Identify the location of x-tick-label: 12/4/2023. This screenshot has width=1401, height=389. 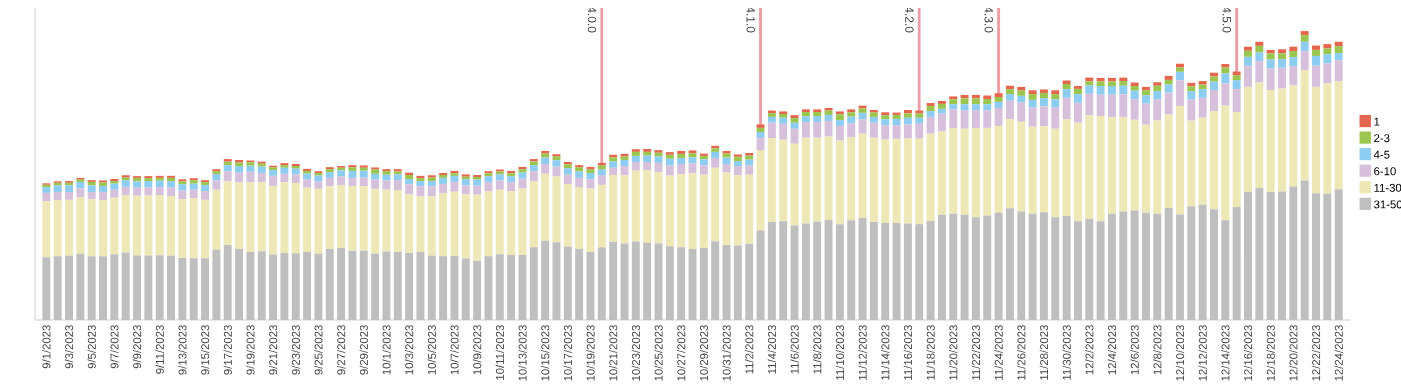
(1112, 350).